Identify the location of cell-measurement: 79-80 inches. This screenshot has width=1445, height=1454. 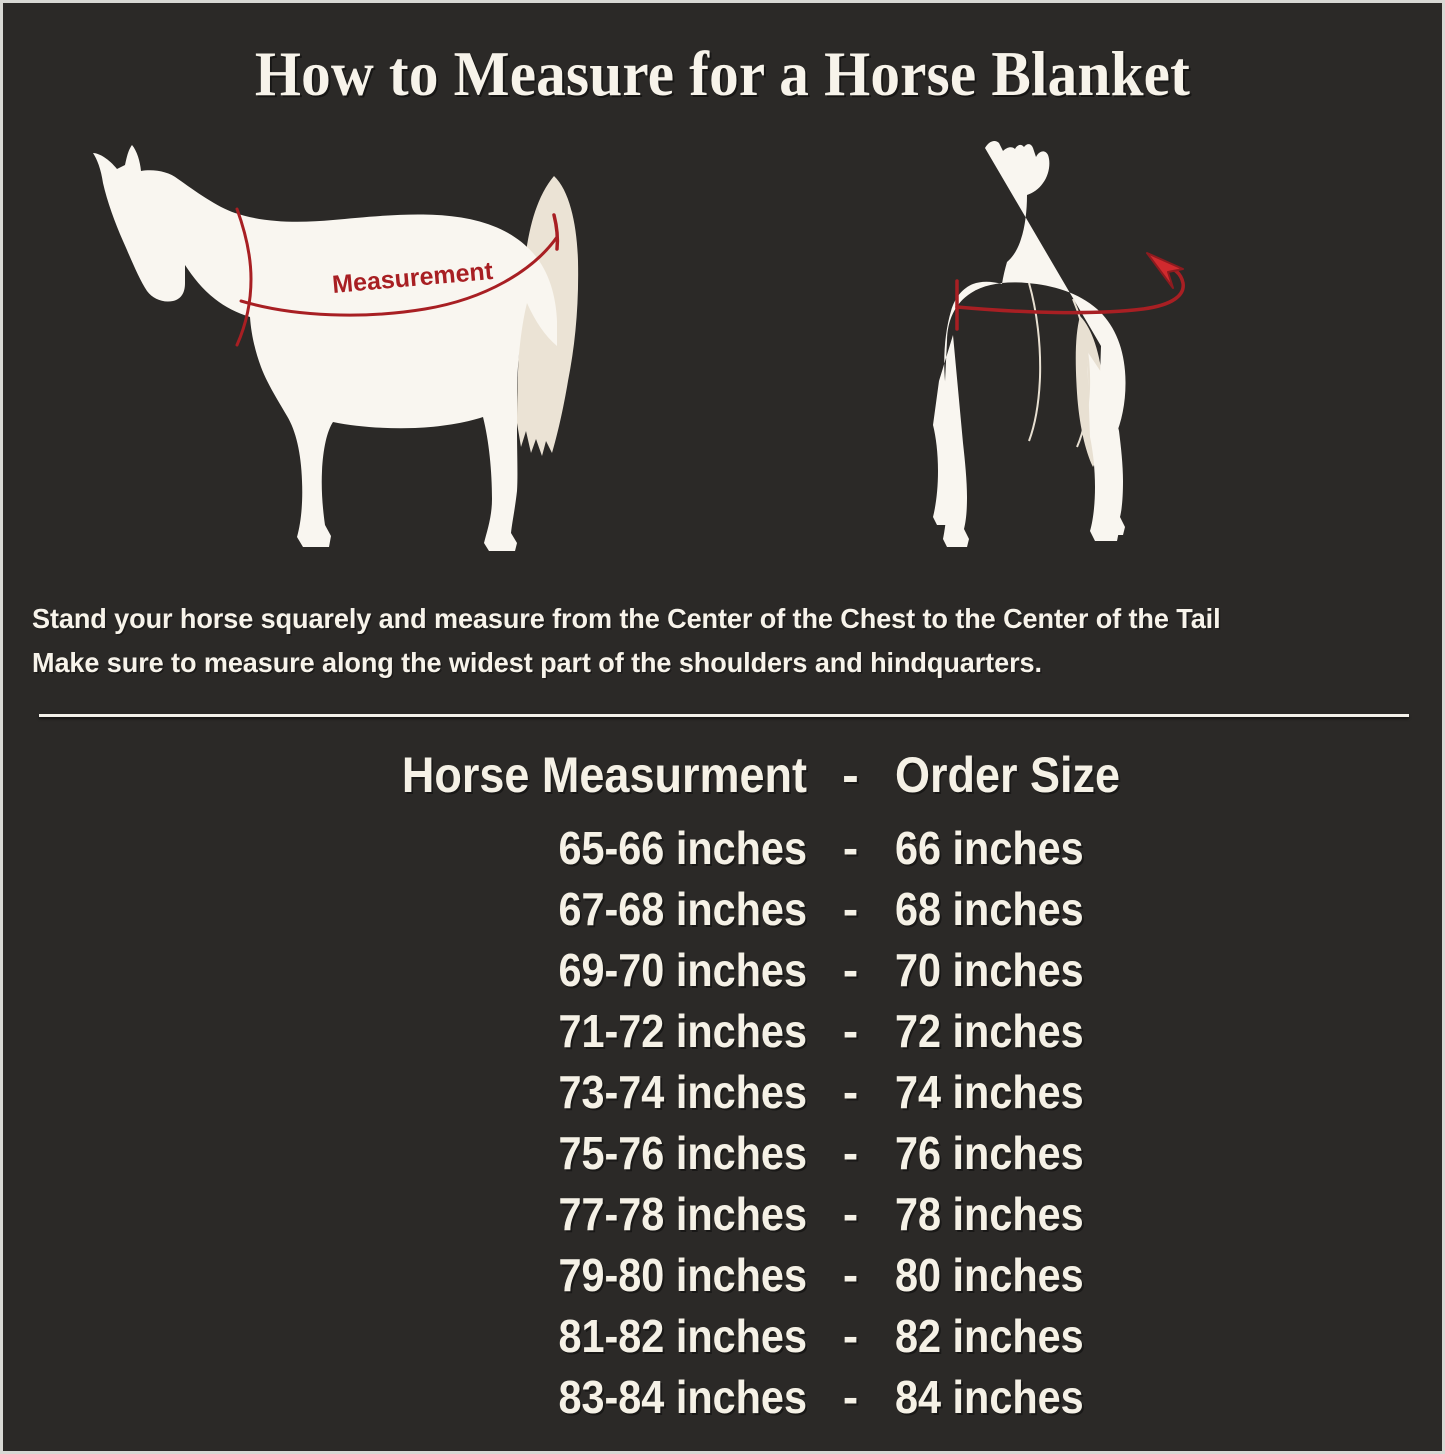
(682, 1275).